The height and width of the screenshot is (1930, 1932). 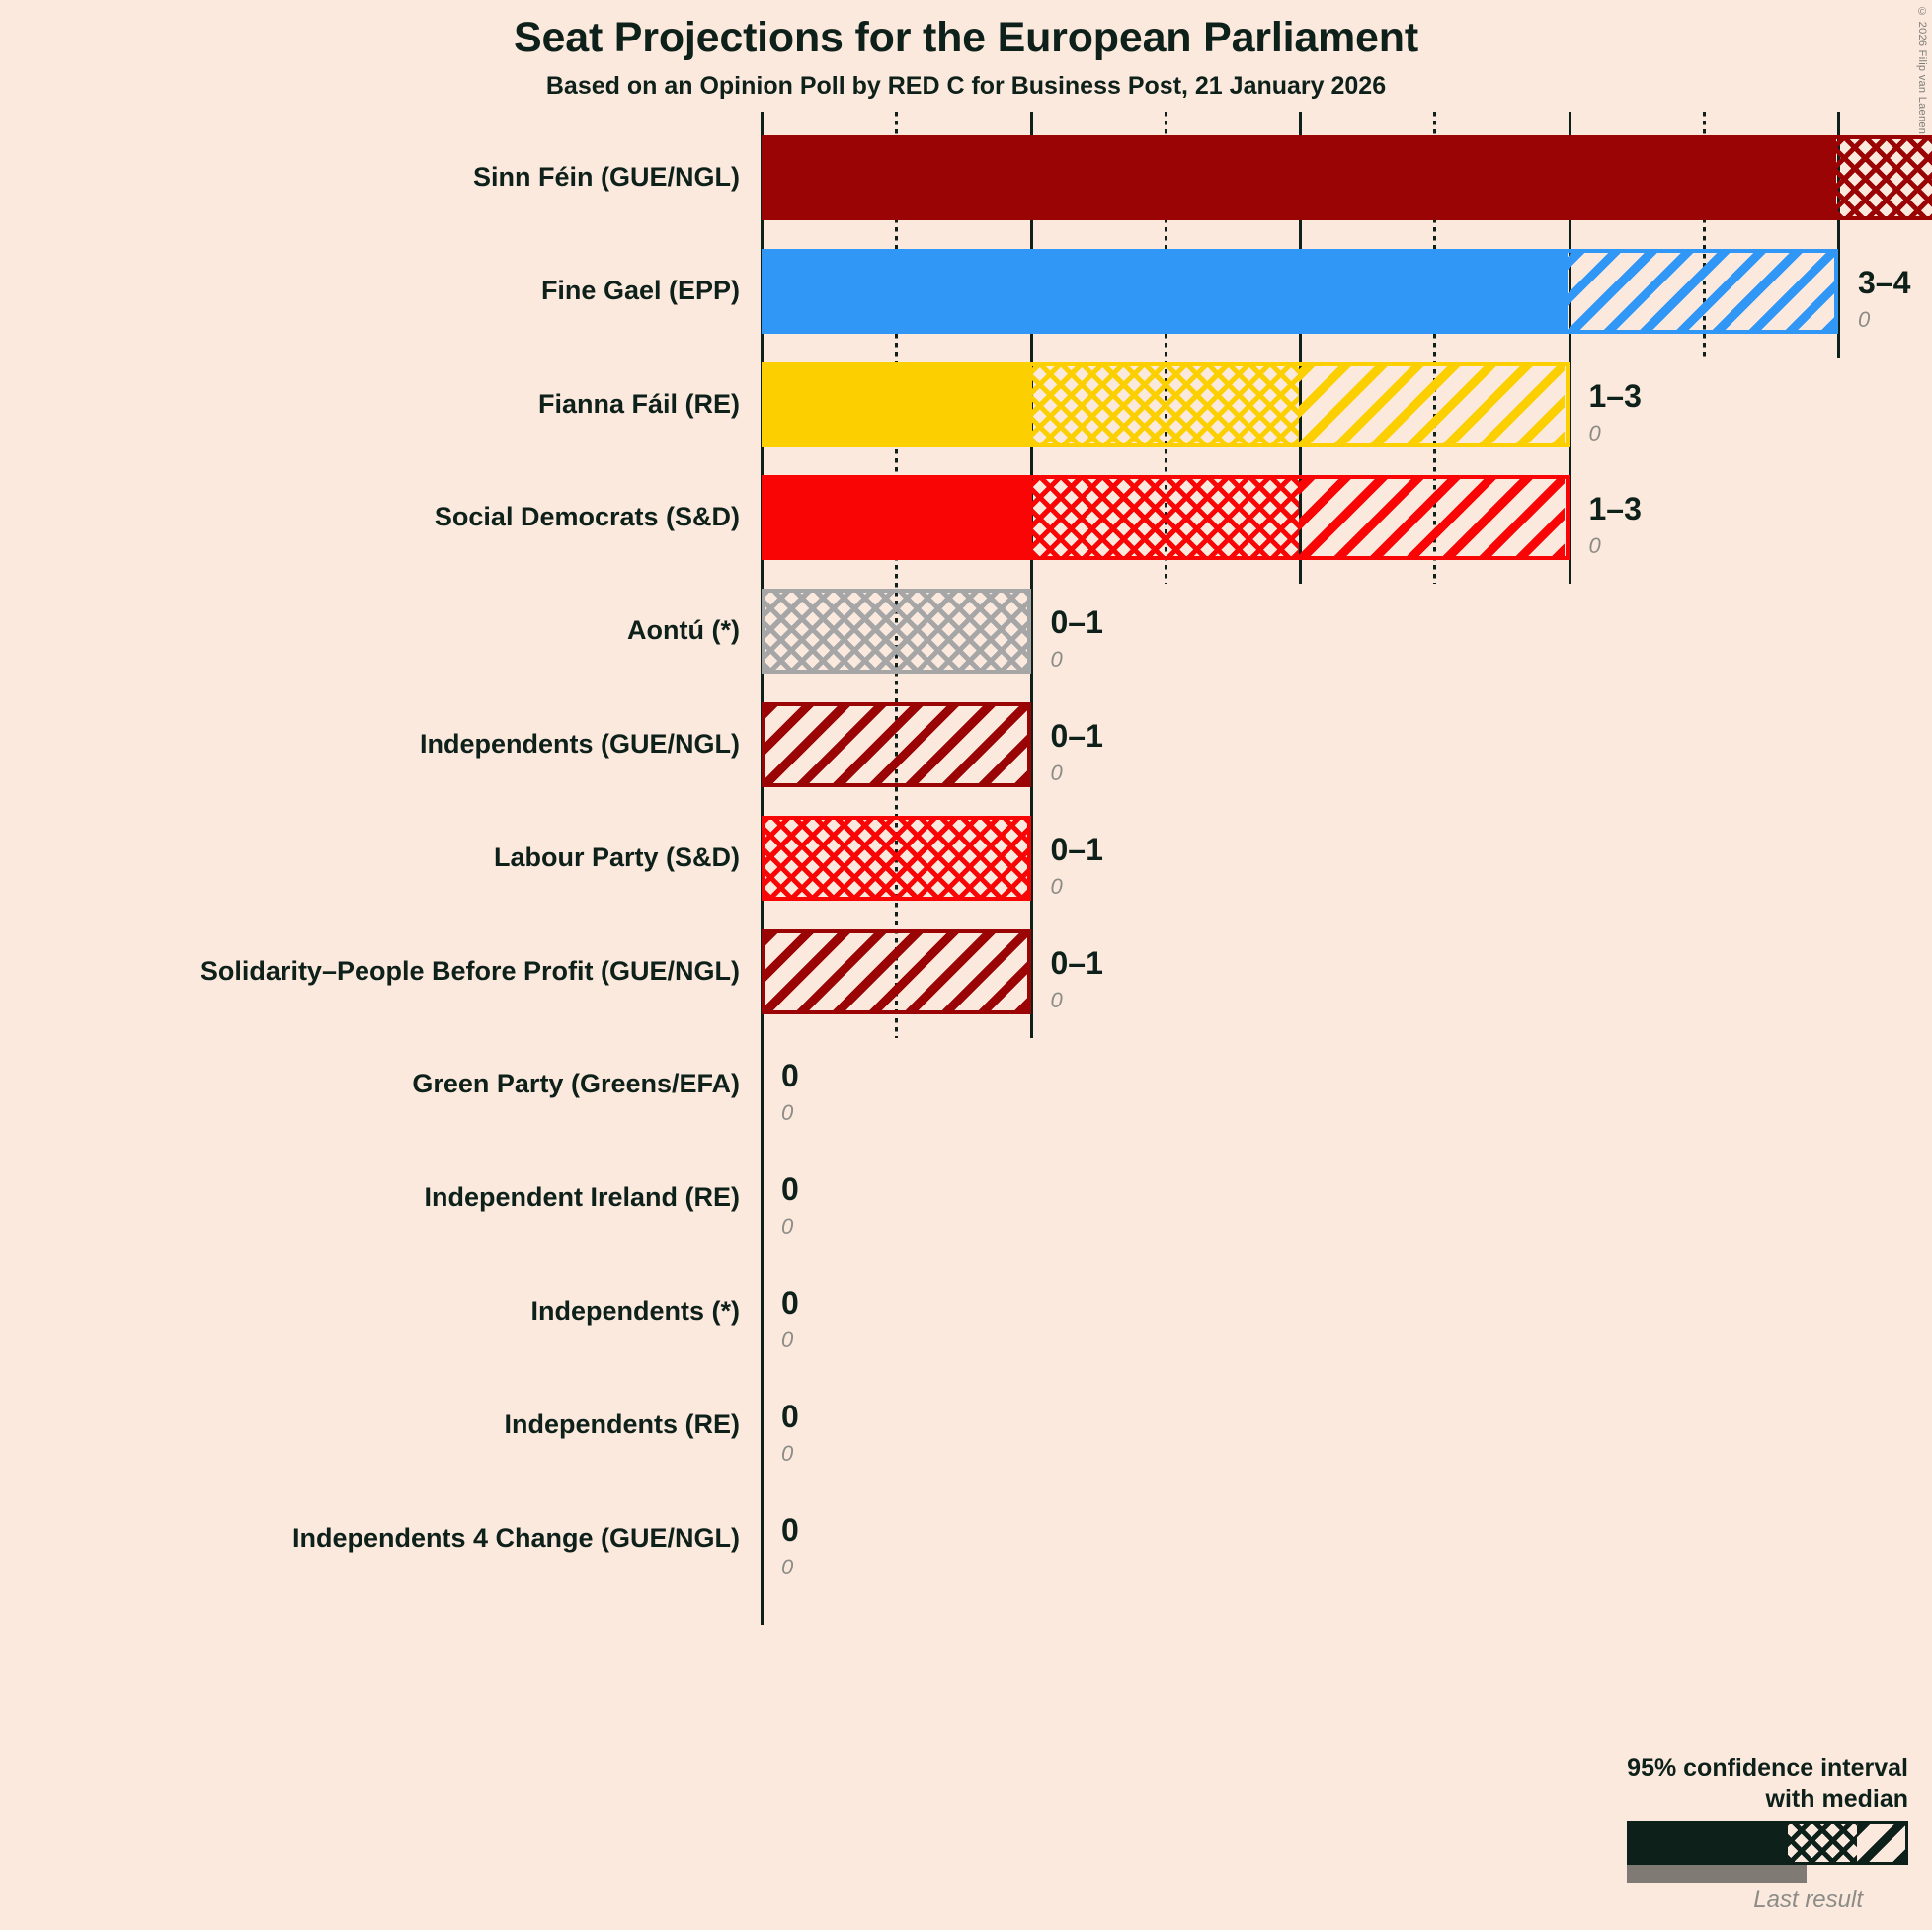 I want to click on value-label-8: 0, so click(x=790, y=1076).